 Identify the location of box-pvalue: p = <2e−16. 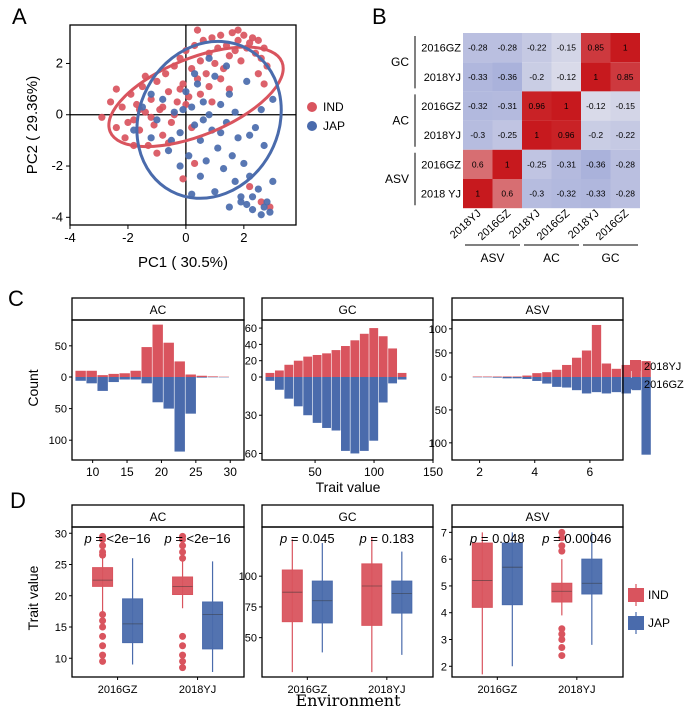
(117, 538).